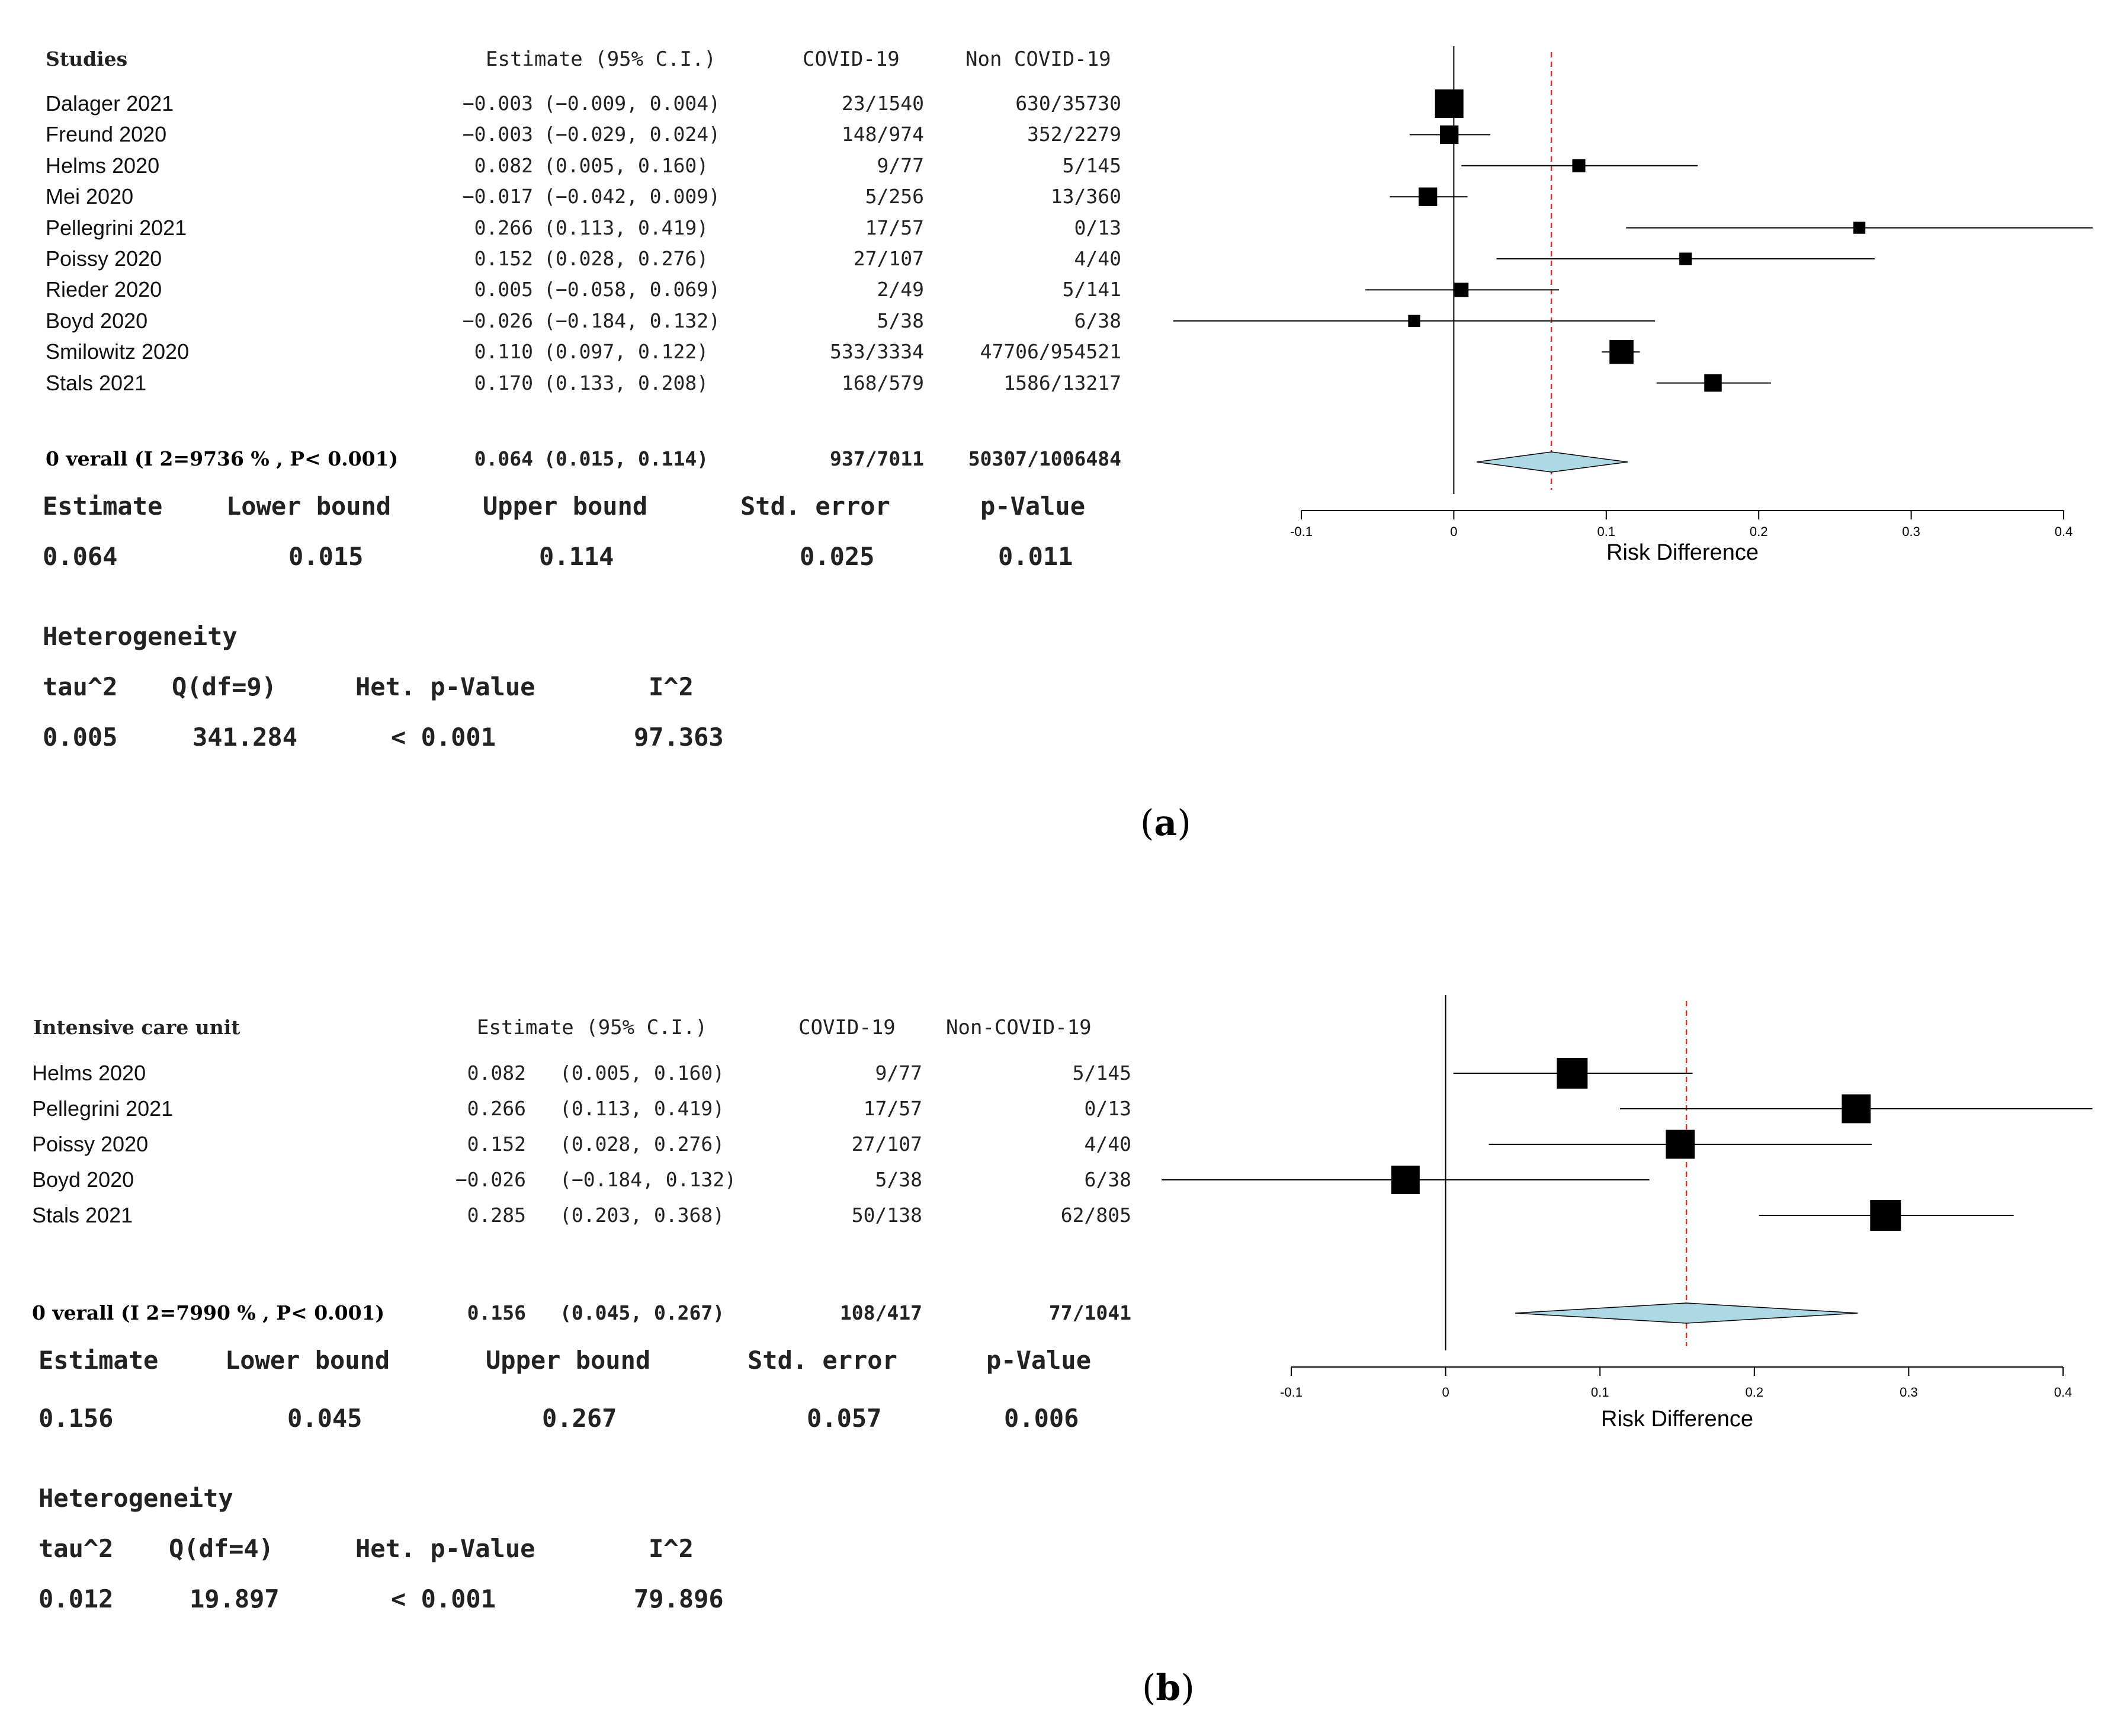 Image resolution: width=2114 pixels, height=1736 pixels. What do you see at coordinates (503, 458) in the screenshot?
I see `estimate-value: 0.064` at bounding box center [503, 458].